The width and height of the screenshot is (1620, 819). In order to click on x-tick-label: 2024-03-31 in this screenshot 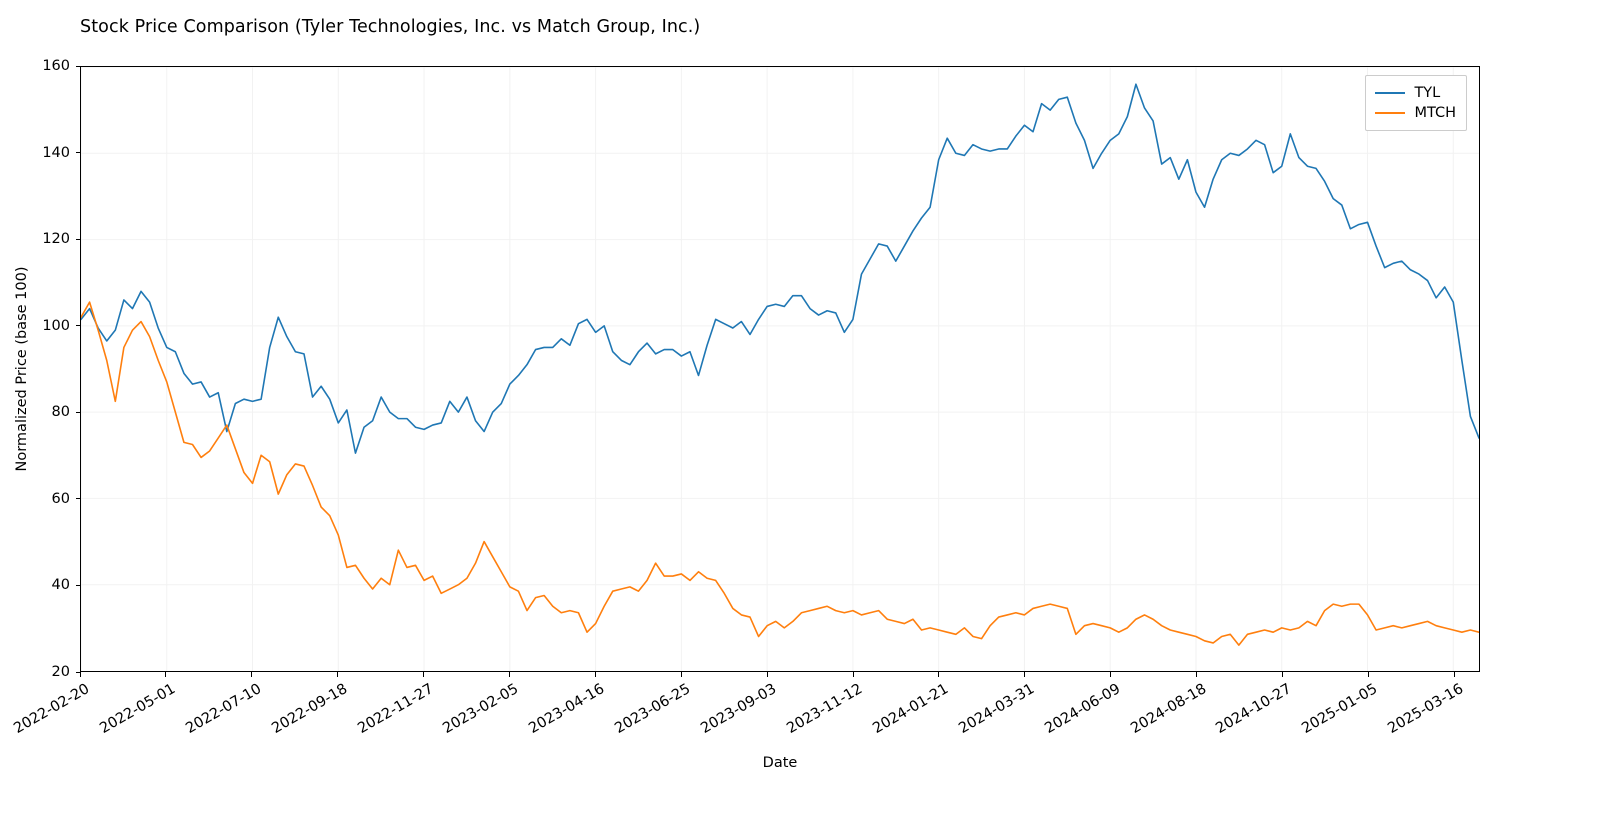, I will do `click(997, 709)`.